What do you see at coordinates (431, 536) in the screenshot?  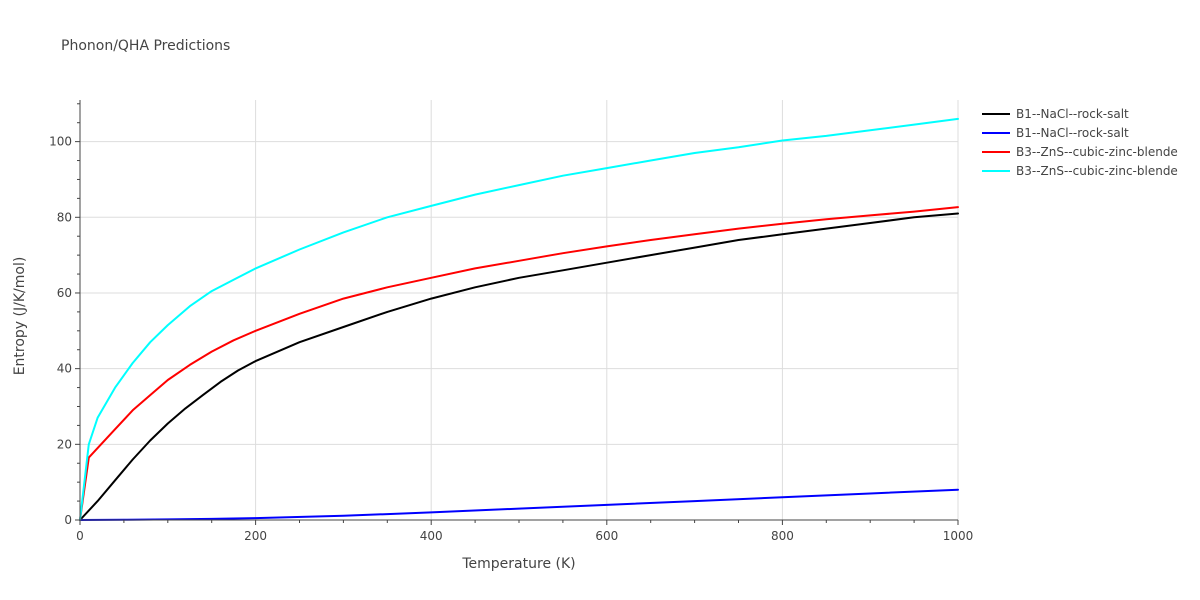 I see `x-tick-label: 400` at bounding box center [431, 536].